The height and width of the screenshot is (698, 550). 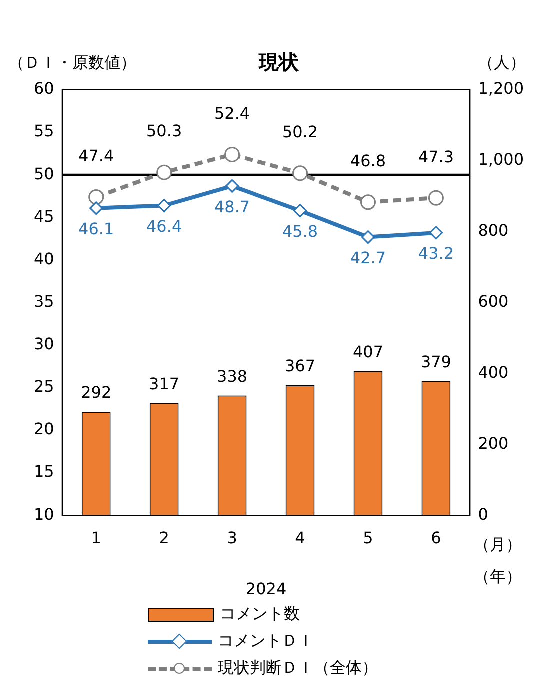 I want to click on x-tick-label: 6, so click(x=436, y=538).